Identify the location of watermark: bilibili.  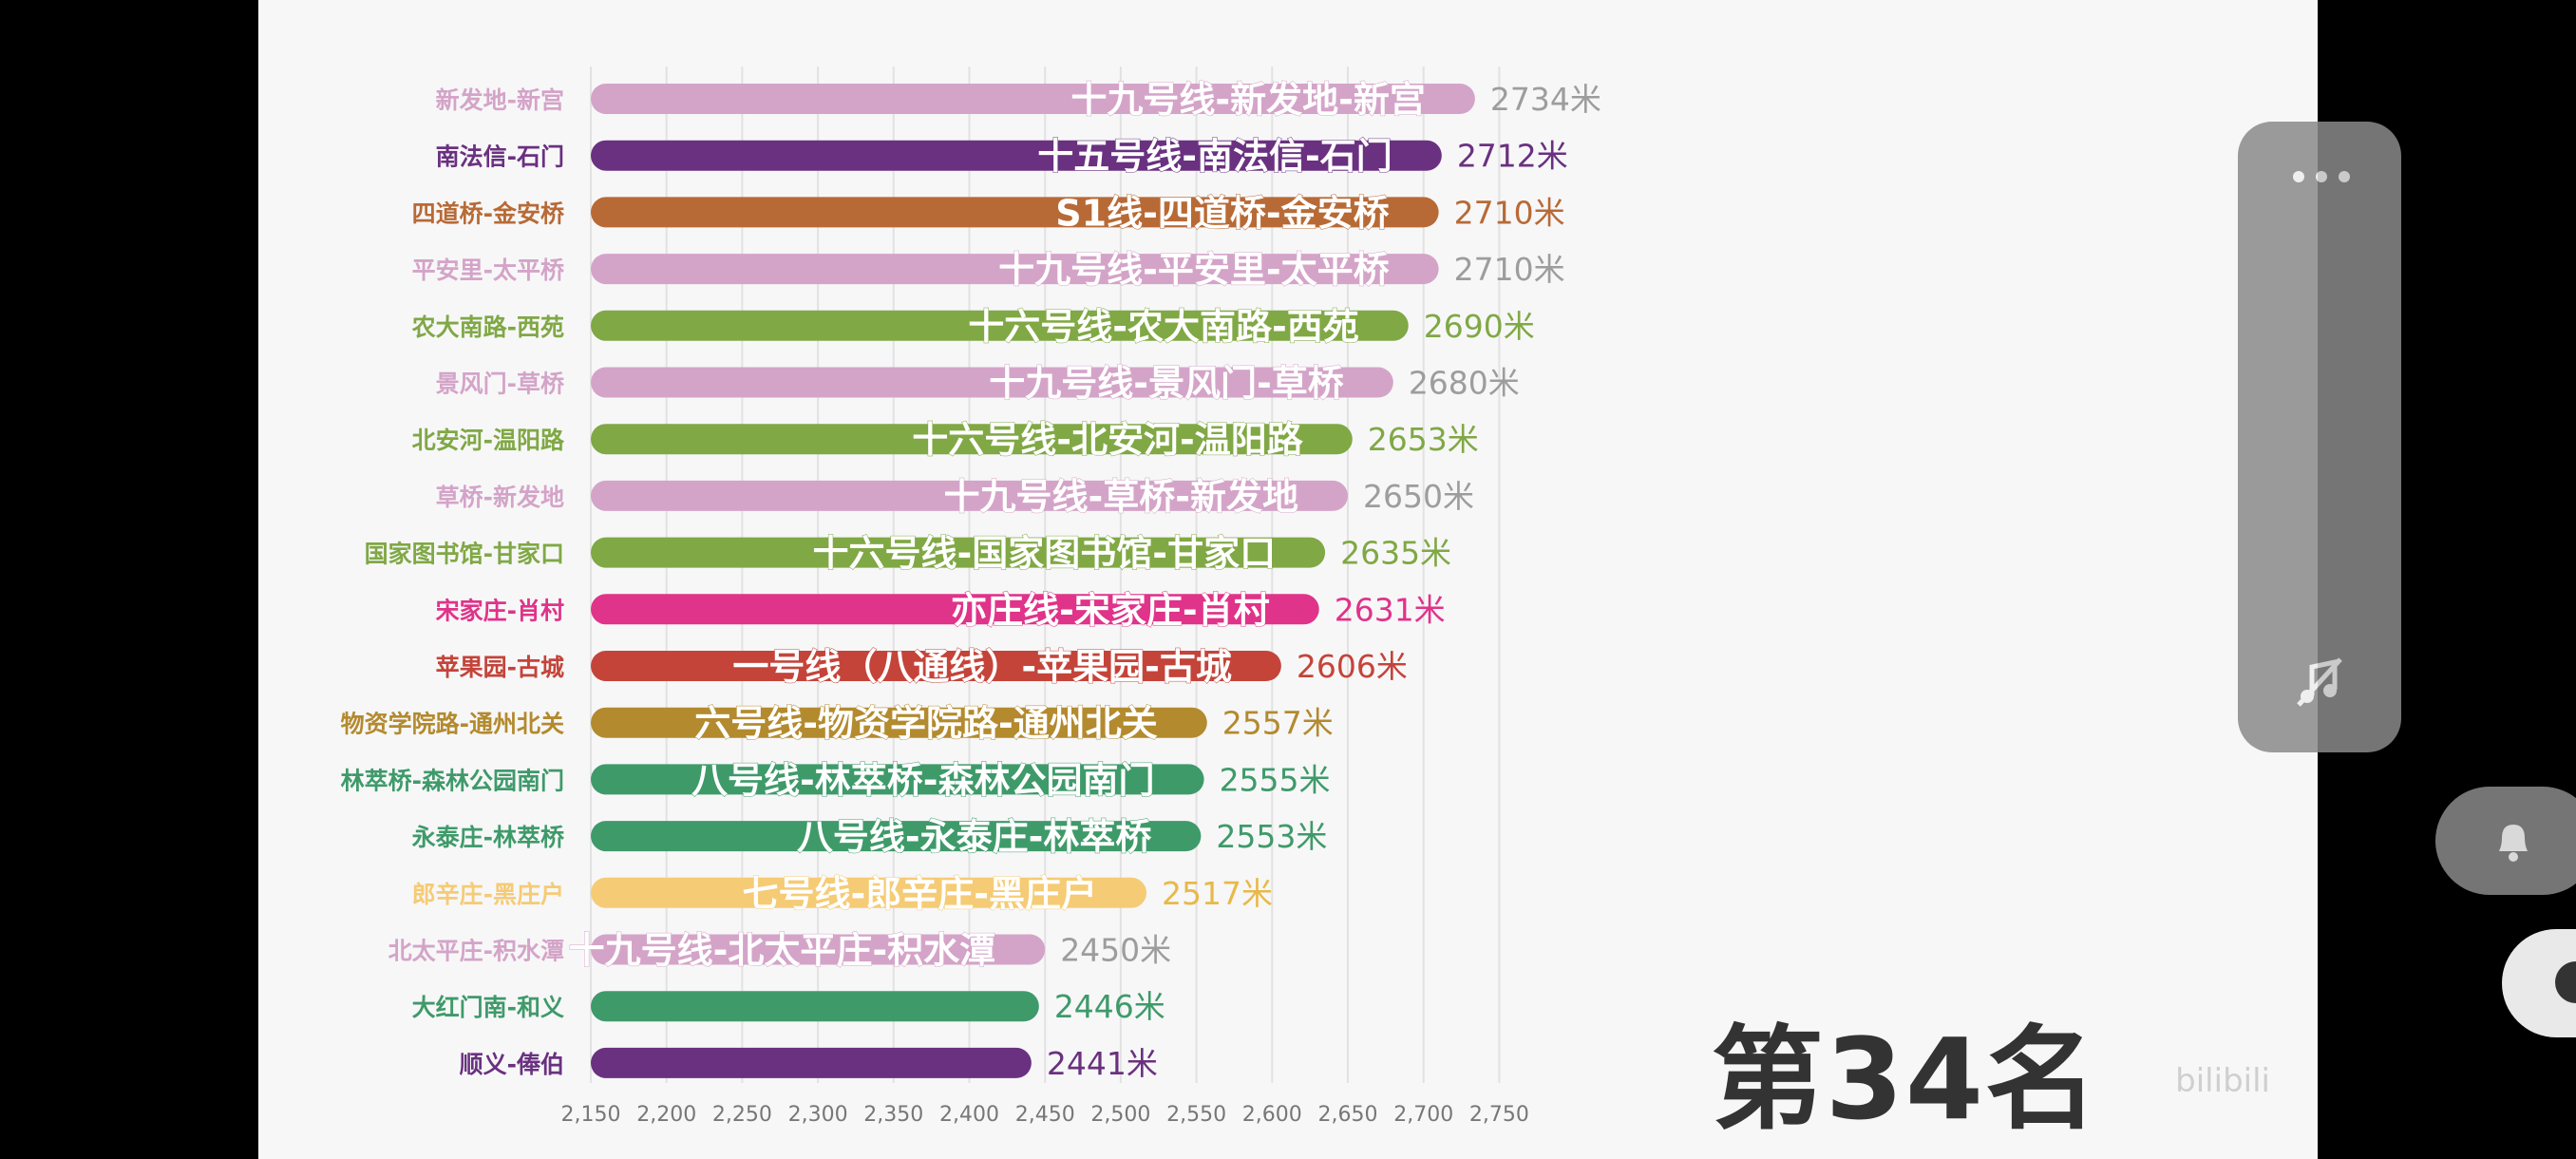
(2222, 1081).